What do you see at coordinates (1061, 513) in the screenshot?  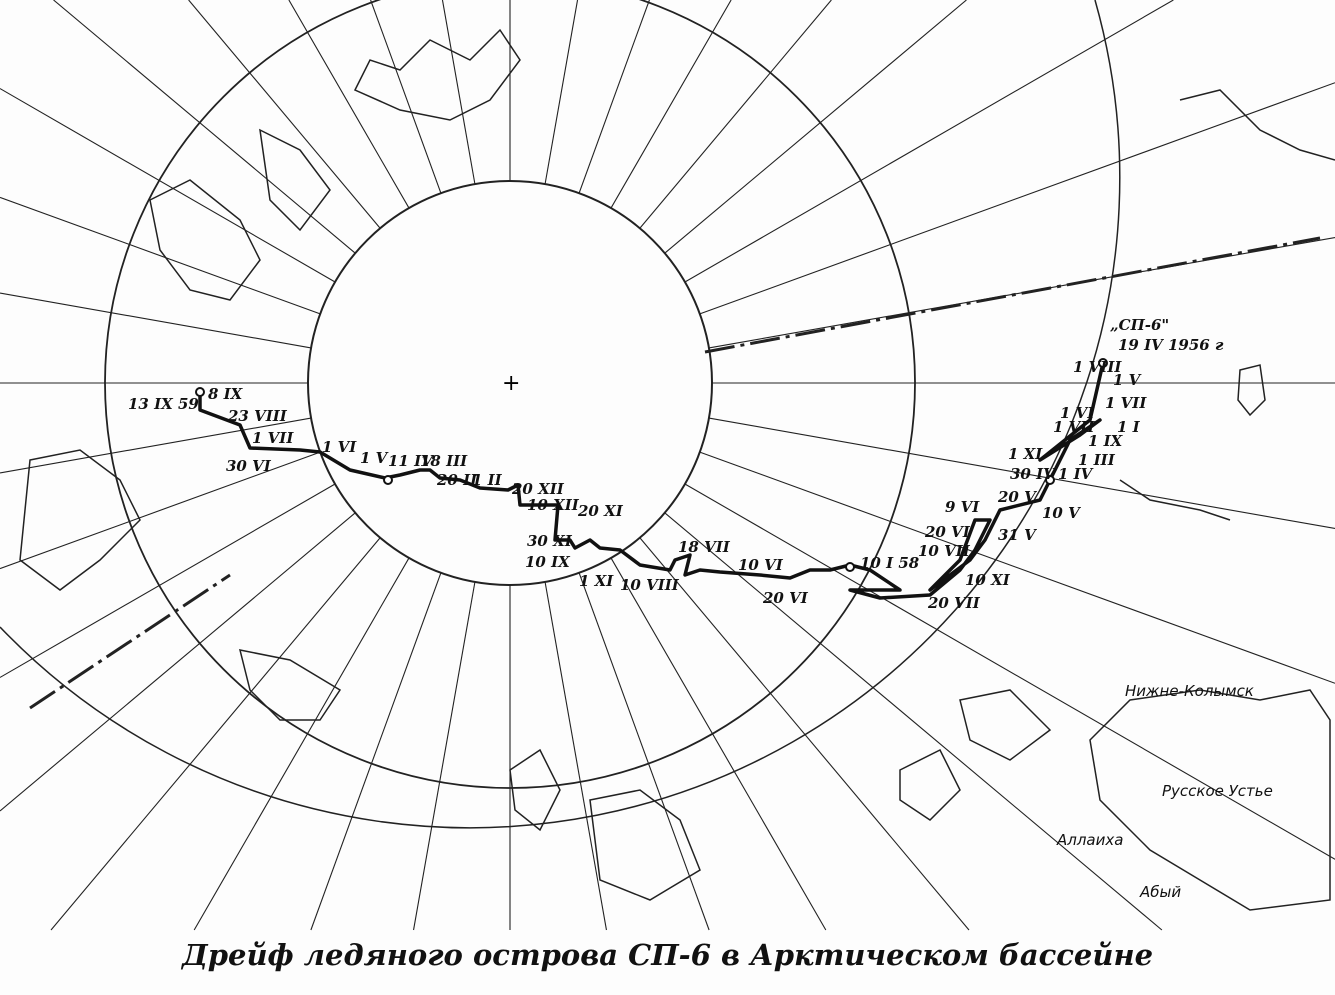 I see `track-label: 10 V` at bounding box center [1061, 513].